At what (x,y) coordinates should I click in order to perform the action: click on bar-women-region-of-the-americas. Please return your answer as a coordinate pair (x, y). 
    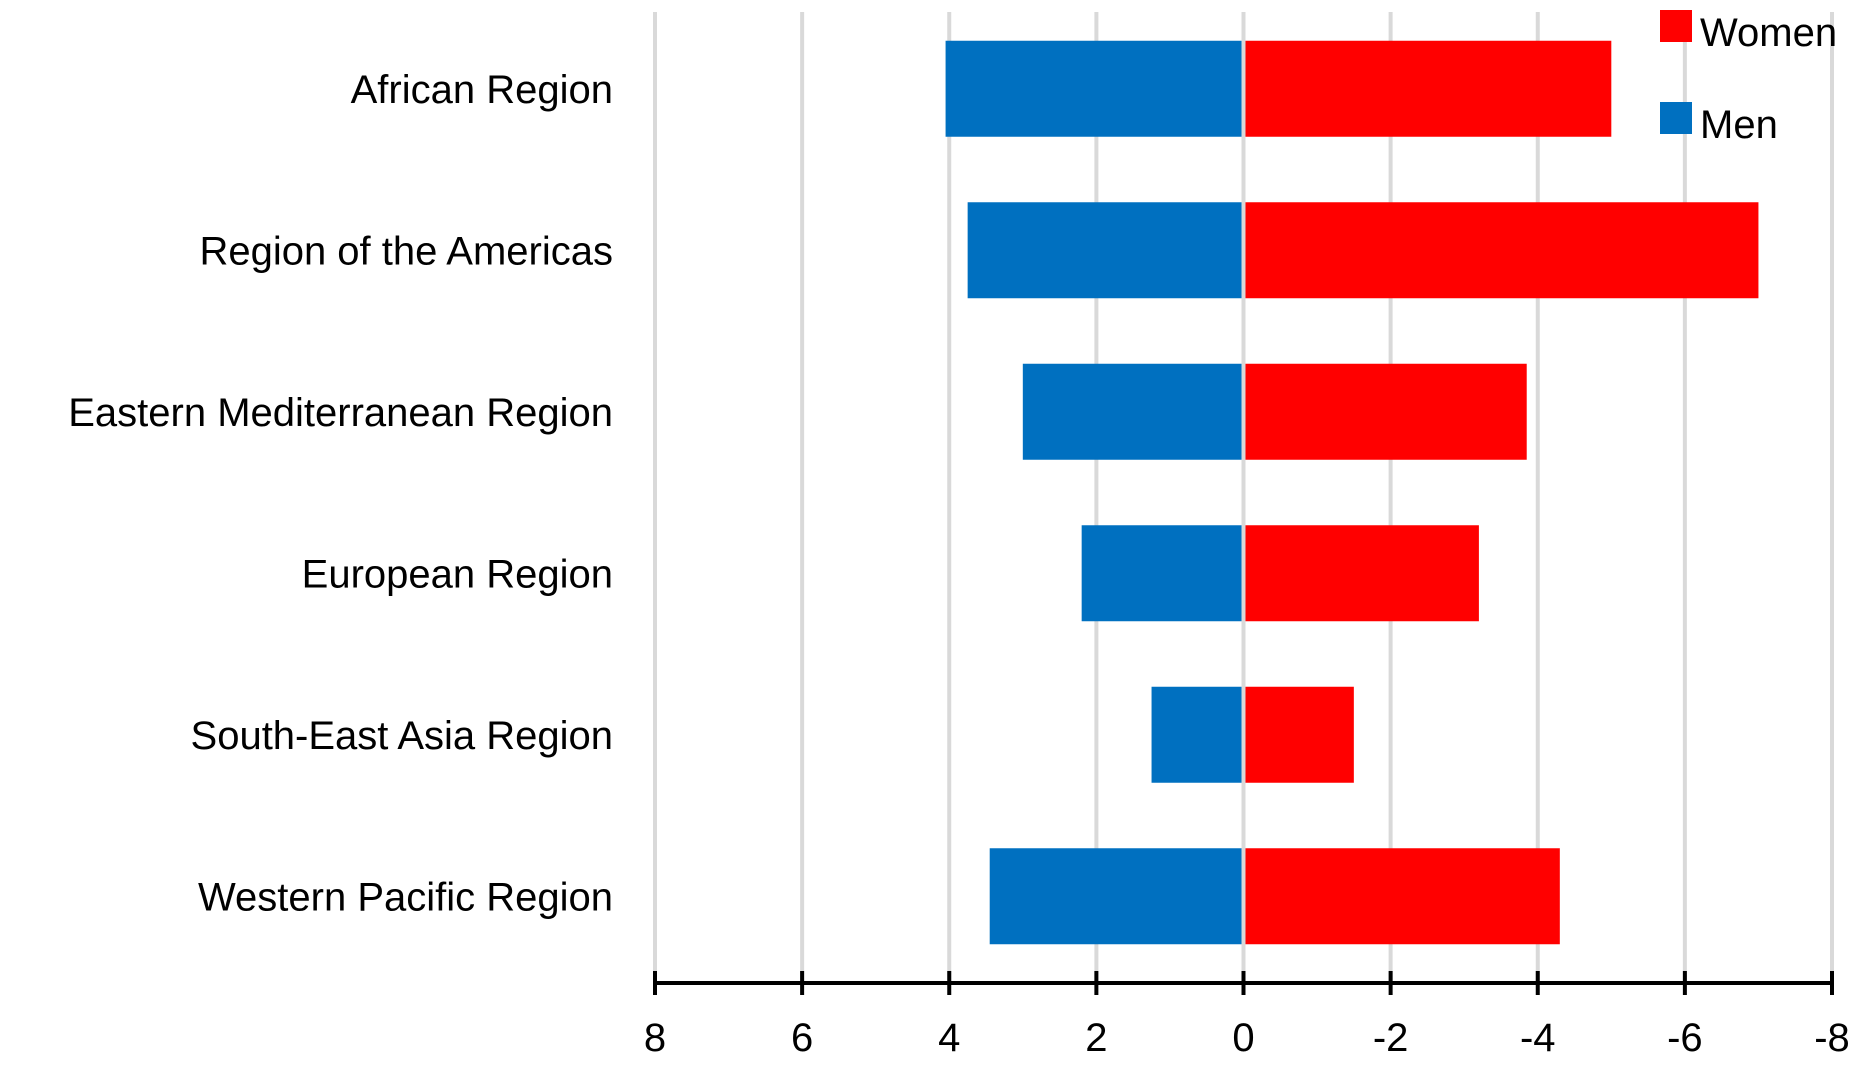
    Looking at the image, I should click on (1501, 250).